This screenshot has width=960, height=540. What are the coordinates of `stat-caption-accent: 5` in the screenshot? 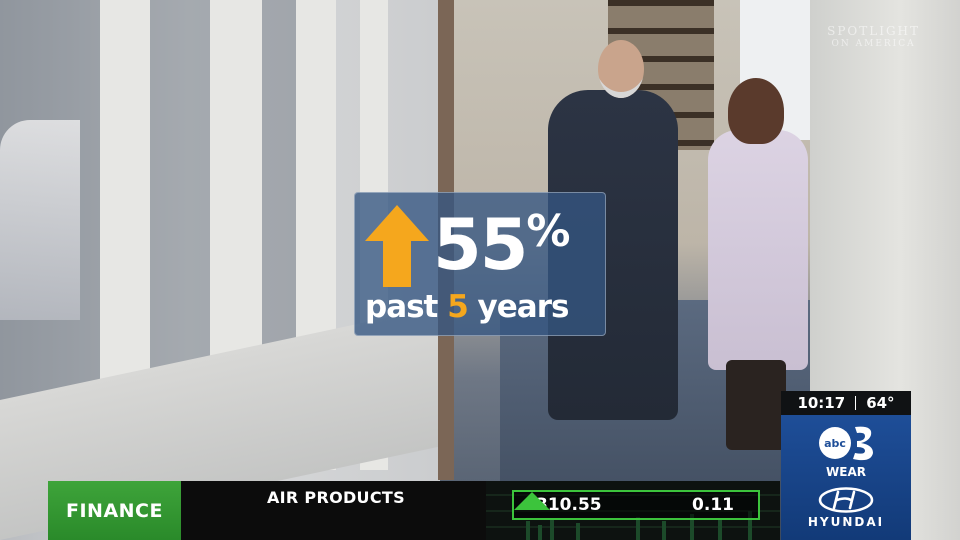 It's located at (458, 307).